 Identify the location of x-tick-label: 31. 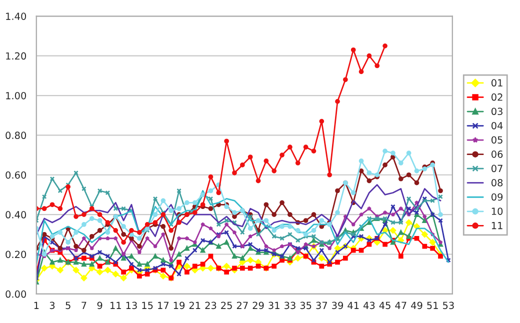
(274, 306).